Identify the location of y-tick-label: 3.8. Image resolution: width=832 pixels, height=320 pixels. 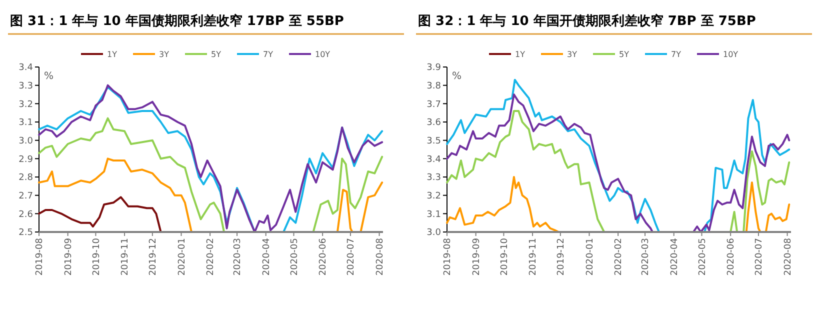
(434, 86).